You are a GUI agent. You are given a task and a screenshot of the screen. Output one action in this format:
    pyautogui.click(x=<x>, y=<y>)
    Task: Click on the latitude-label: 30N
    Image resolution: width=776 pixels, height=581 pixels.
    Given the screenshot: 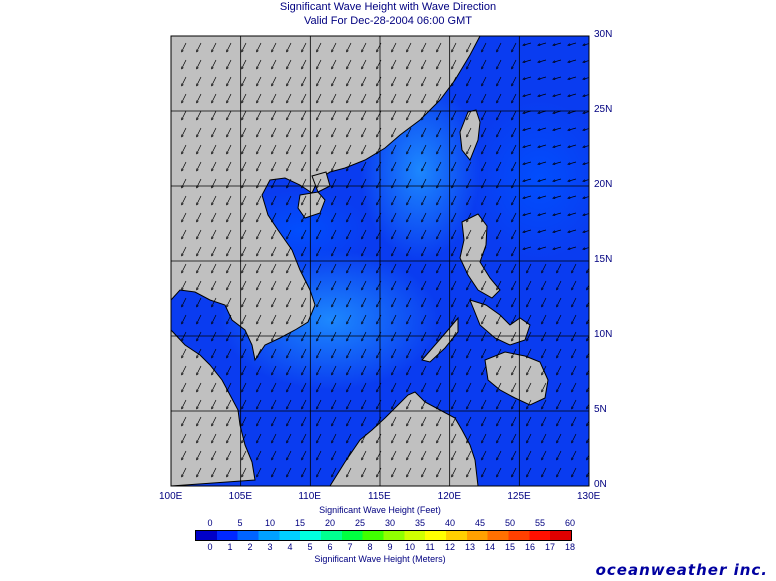 What is the action you would take?
    pyautogui.click(x=603, y=34)
    